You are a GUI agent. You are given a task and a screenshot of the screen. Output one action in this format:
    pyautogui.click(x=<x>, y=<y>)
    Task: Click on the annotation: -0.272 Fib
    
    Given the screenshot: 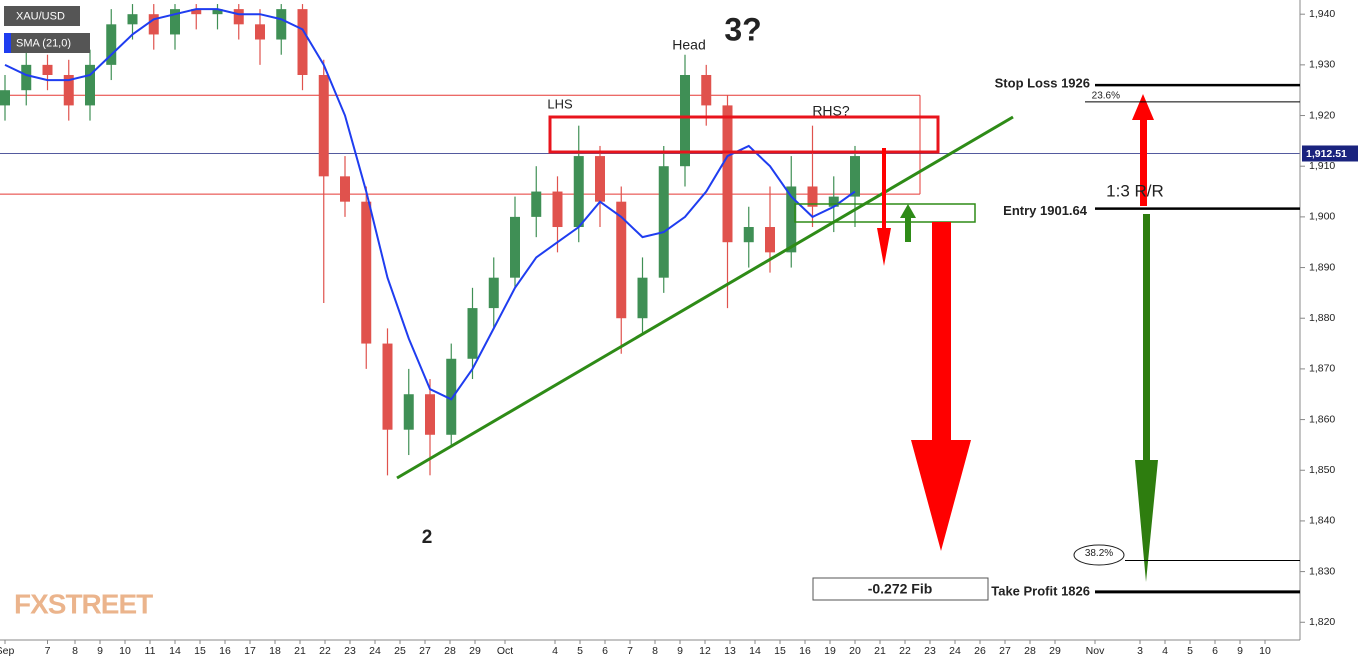 What is the action you would take?
    pyautogui.click(x=900, y=589)
    